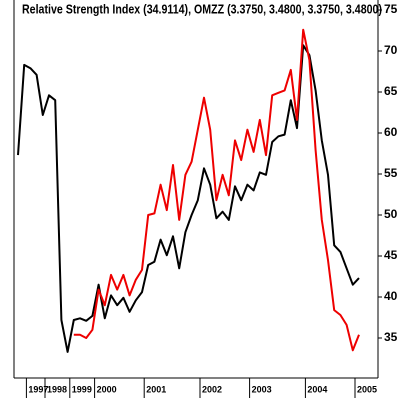 The width and height of the screenshot is (420, 400). What do you see at coordinates (391, 255) in the screenshot?
I see `y-tick-label: 45` at bounding box center [391, 255].